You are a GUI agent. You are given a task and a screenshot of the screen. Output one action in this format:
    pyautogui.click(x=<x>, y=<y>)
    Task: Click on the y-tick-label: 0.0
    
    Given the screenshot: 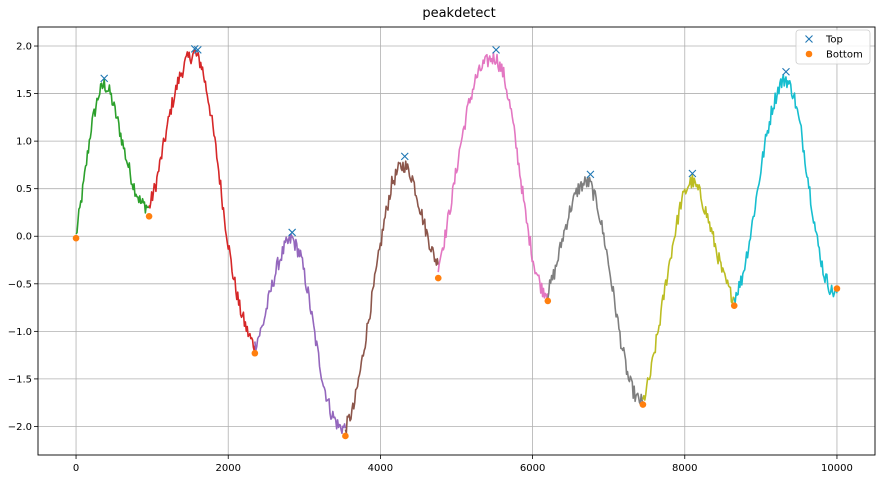 What is the action you would take?
    pyautogui.click(x=24, y=237)
    